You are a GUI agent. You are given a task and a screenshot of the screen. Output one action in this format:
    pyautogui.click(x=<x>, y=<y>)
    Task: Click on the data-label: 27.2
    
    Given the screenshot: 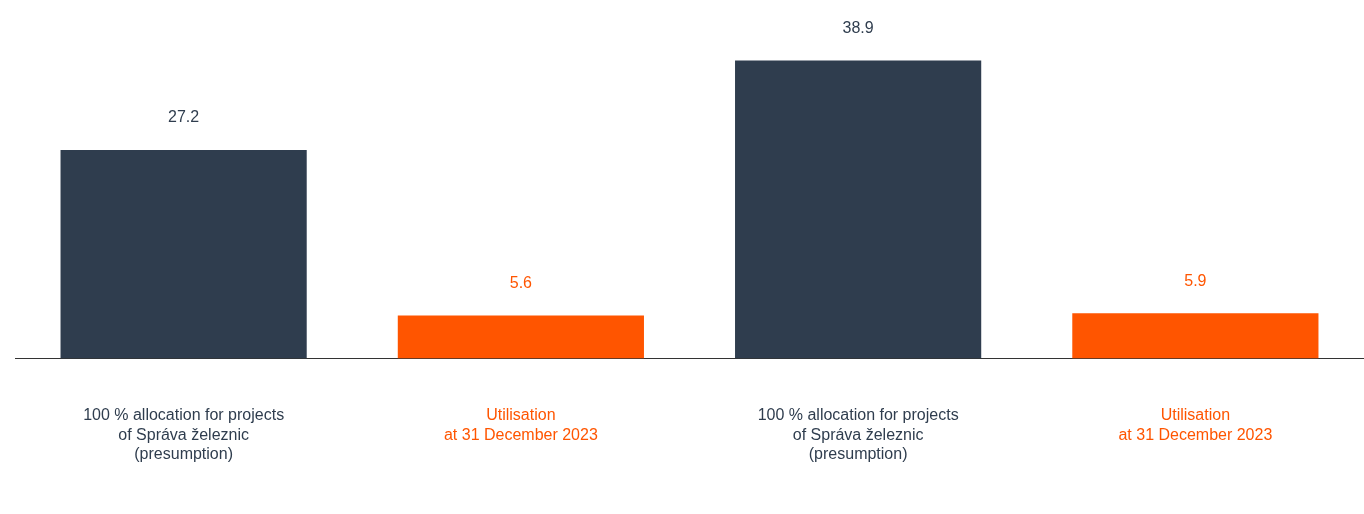 What is the action you would take?
    pyautogui.click(x=184, y=117)
    